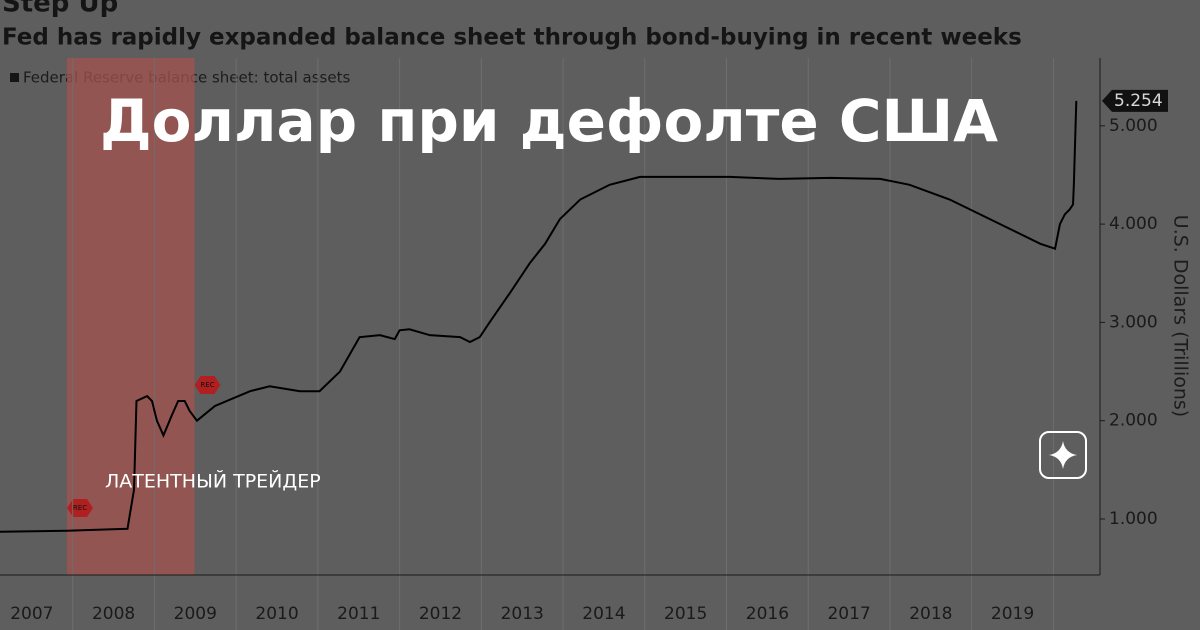 This screenshot has width=1200, height=630. I want to click on x-tick-label: 2015, so click(685, 614).